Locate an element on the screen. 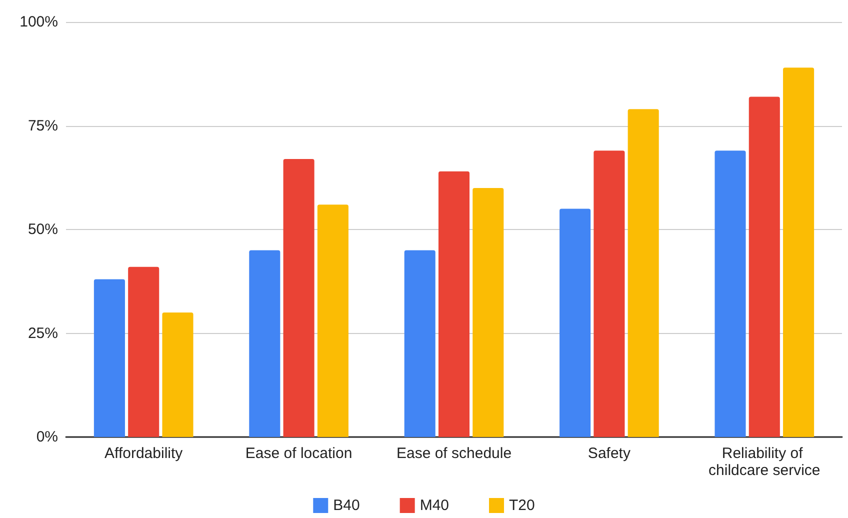 The width and height of the screenshot is (848, 518). x-tick-label: Affordability is located at coordinates (144, 453).